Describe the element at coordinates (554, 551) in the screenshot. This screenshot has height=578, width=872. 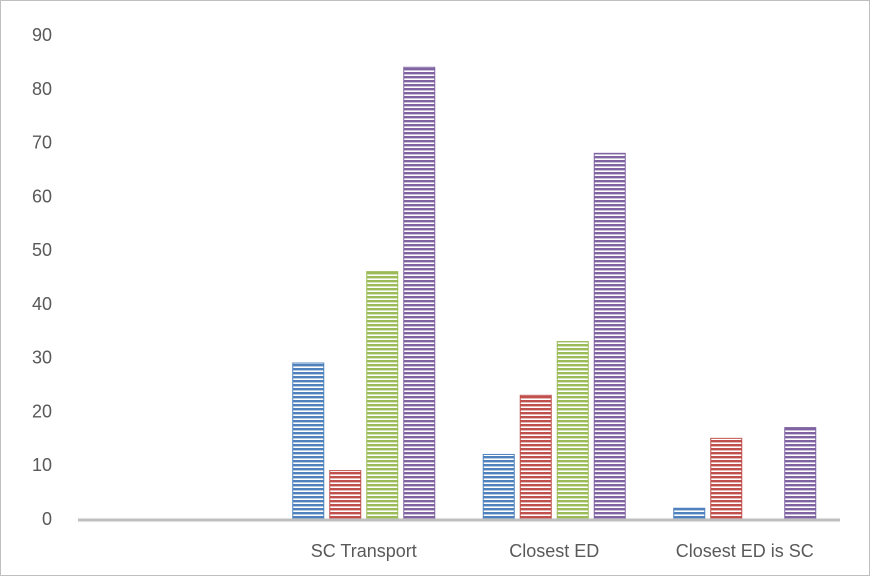
I see `x-tick-label: Closest ED` at that location.